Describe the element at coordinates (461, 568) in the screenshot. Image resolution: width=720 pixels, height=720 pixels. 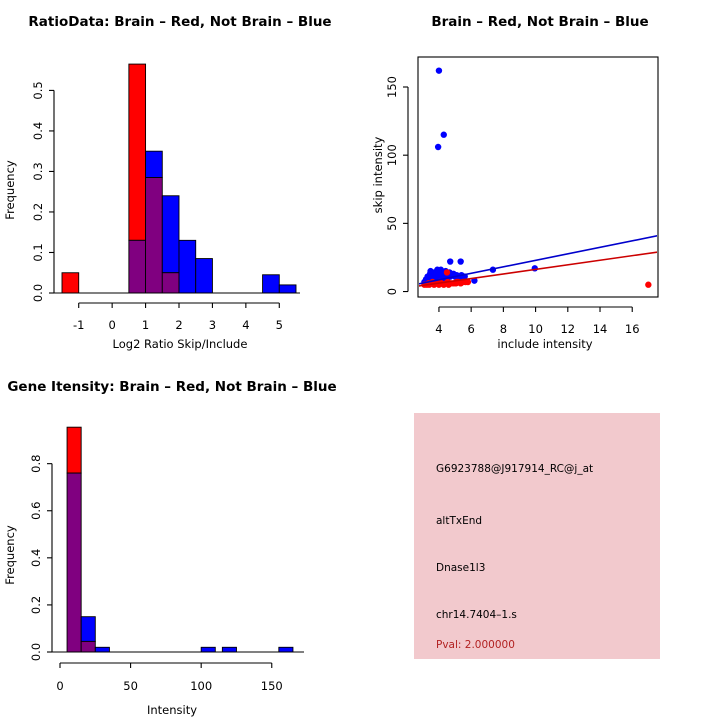
I see `gene-symbol-text: Dnase1l3` at that location.